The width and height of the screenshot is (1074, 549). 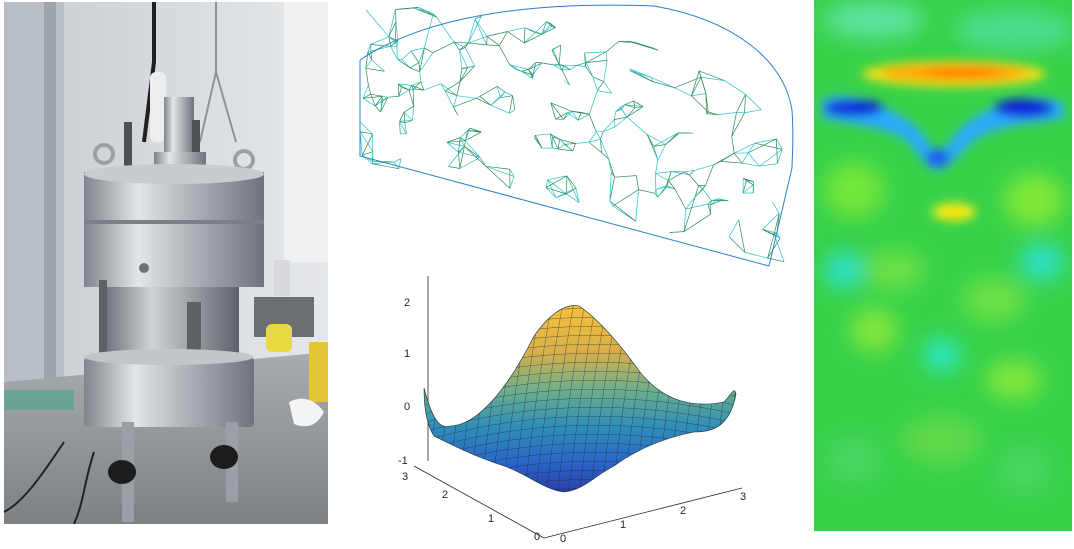 I want to click on x-tick-label: 0, so click(x=563, y=539).